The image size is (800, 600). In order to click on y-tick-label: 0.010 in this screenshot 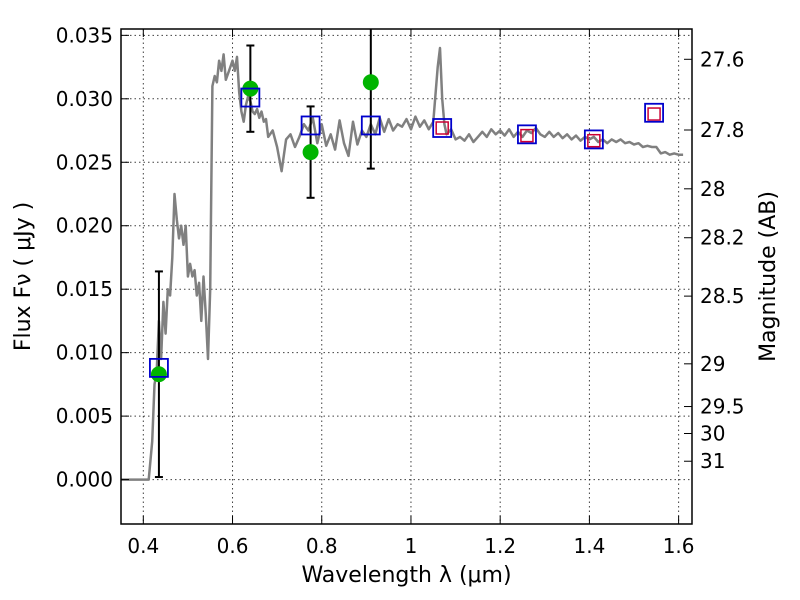, I will do `click(84, 353)`.